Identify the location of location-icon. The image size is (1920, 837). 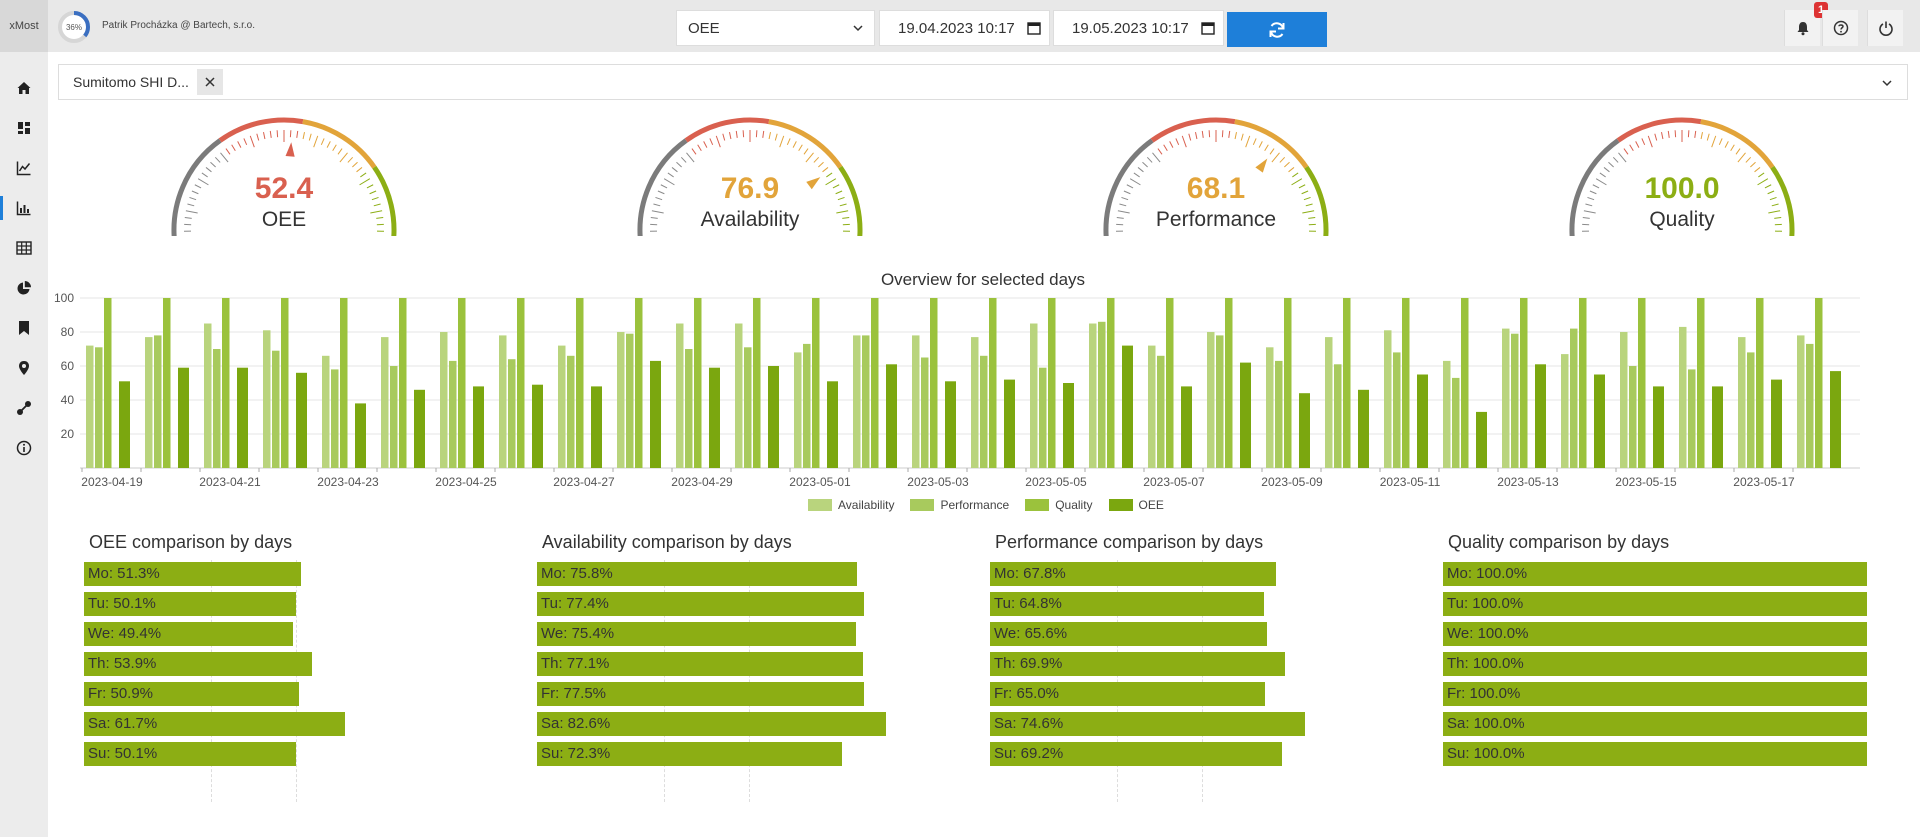
(24, 368).